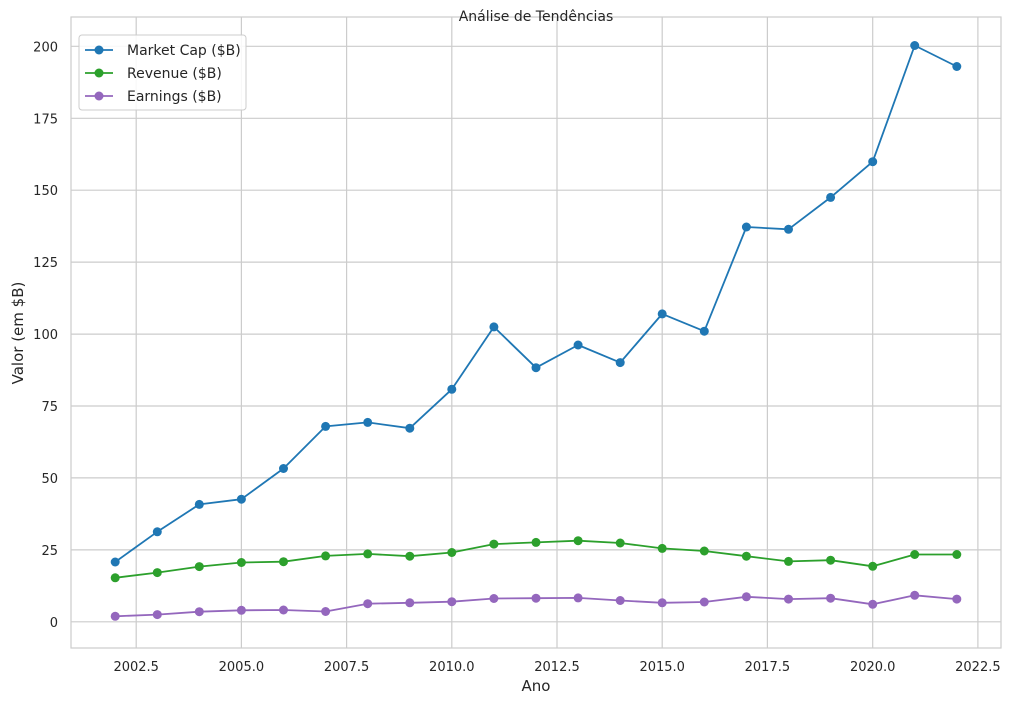 The height and width of the screenshot is (704, 1012). I want to click on x-tick-label: 2020.0, so click(873, 667).